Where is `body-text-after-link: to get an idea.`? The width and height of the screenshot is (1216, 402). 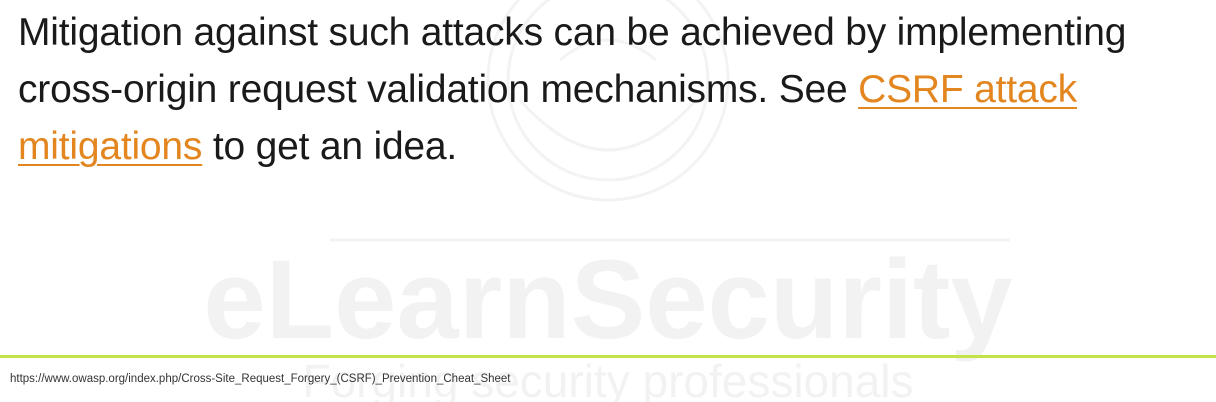
body-text-after-link: to get an idea. is located at coordinates (330, 146).